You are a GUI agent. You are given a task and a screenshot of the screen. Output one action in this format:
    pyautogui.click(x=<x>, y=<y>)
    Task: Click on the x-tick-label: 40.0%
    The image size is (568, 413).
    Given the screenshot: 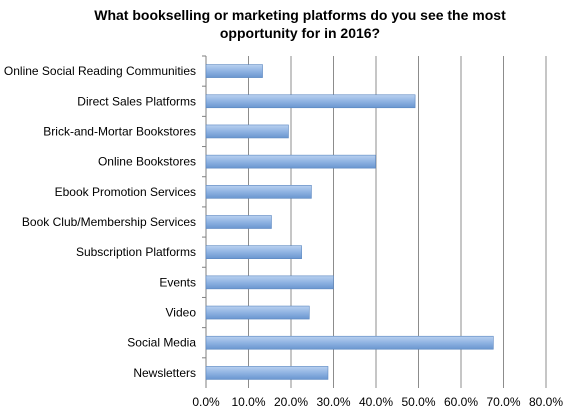 What is the action you would take?
    pyautogui.click(x=376, y=402)
    